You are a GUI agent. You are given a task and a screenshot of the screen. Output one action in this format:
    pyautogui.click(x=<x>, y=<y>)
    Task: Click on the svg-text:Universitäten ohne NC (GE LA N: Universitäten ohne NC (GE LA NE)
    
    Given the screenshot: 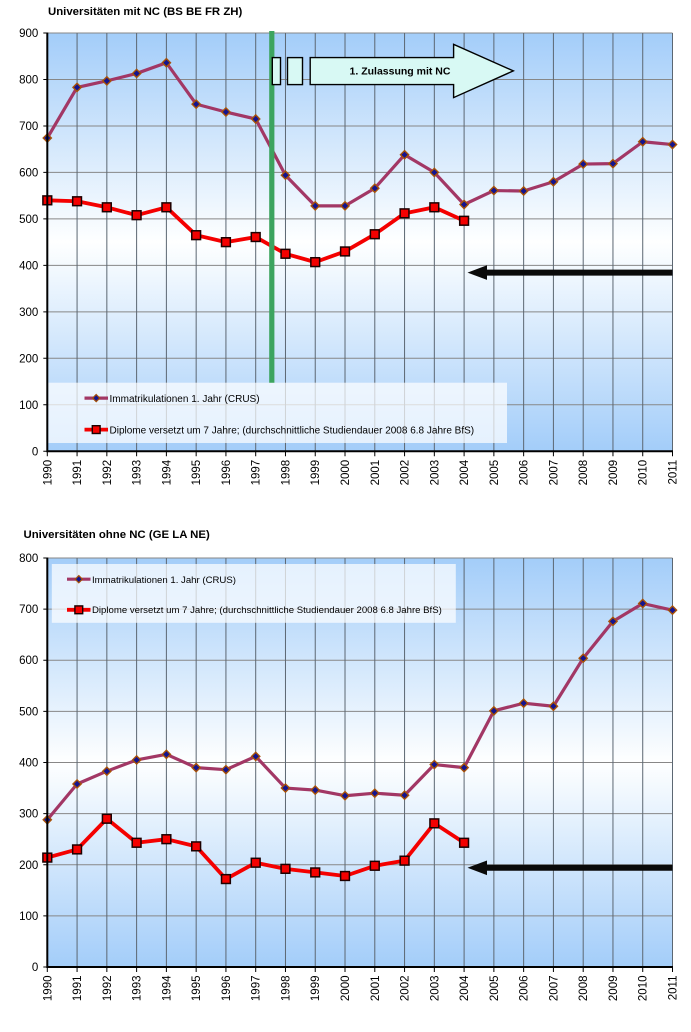 What is the action you would take?
    pyautogui.click(x=117, y=535)
    